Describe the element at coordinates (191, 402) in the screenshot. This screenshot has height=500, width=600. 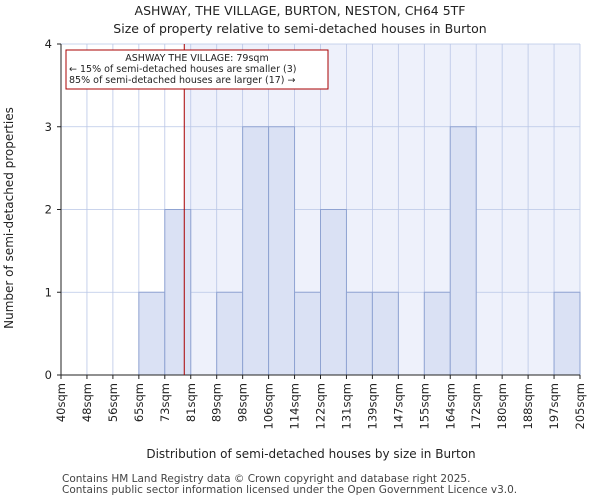
I see `x-tick-label: 81sqm` at that location.